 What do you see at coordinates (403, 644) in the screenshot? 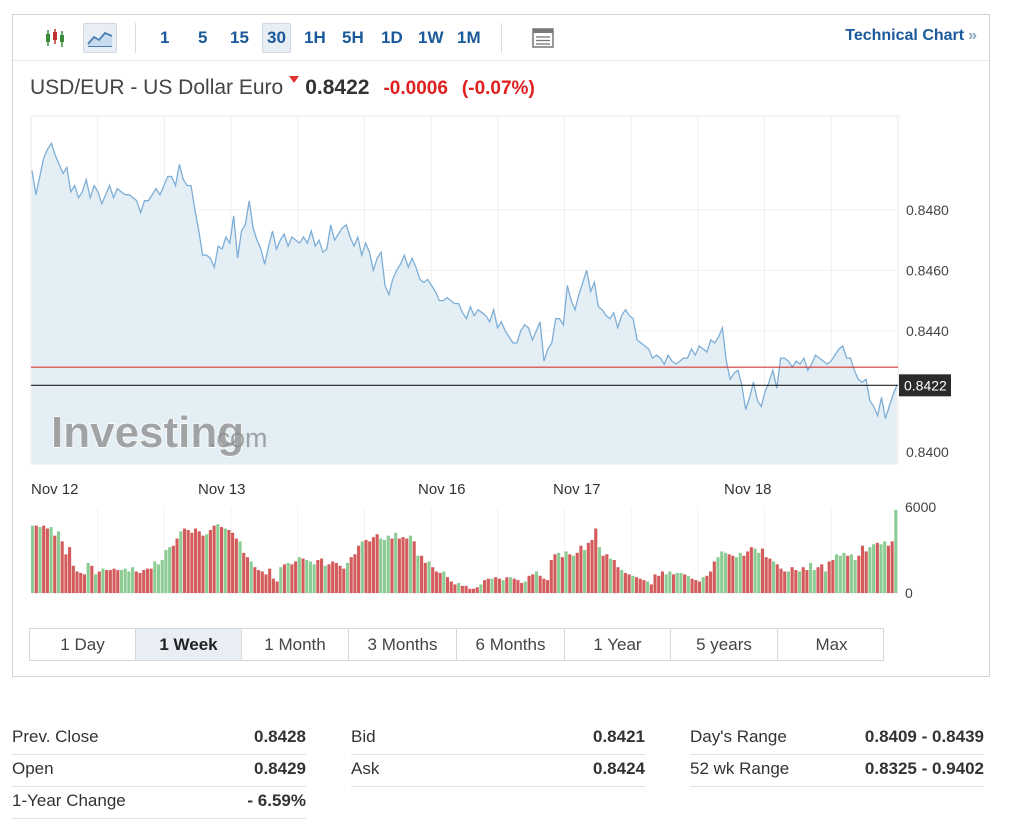
I see `period-3-months: 3 Months` at bounding box center [403, 644].